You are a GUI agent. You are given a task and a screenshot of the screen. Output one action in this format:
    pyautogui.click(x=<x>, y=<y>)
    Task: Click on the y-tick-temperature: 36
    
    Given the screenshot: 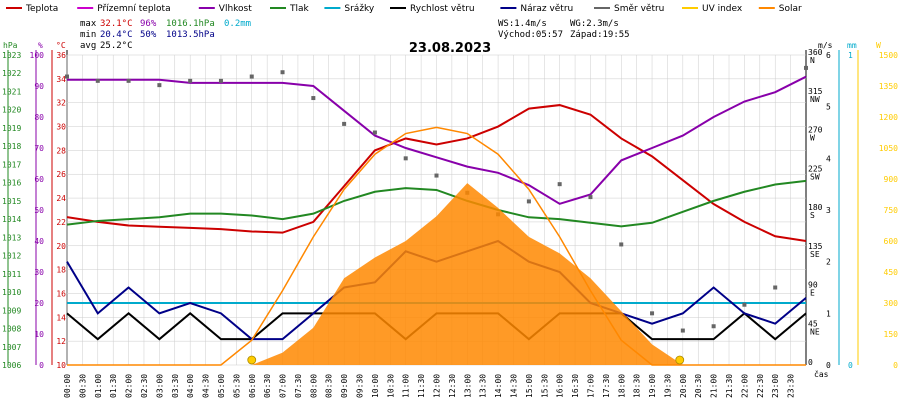 What is the action you would take?
    pyautogui.click(x=61, y=55)
    